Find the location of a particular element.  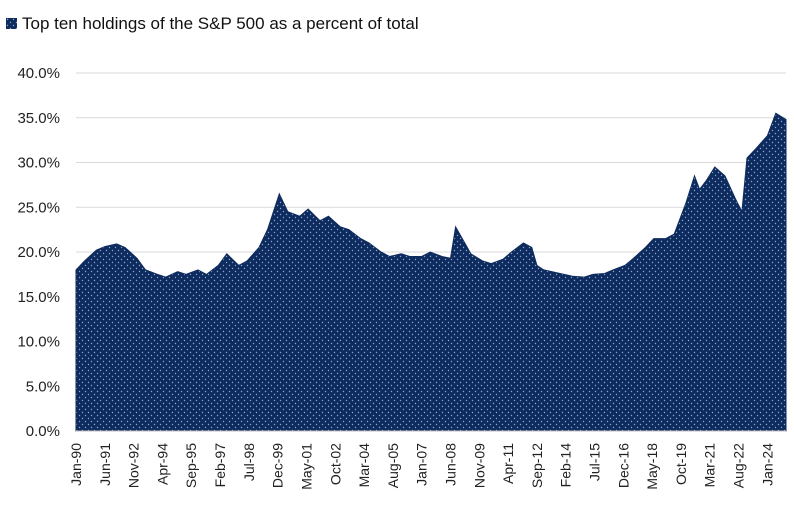

y-tick-label: 40.0% is located at coordinates (38, 73).